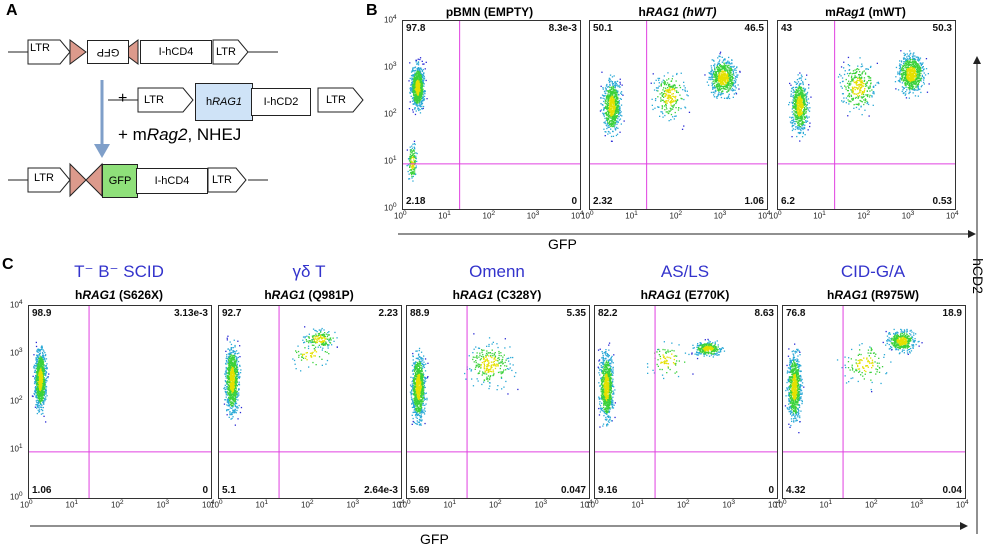  I want to click on bottom-1-xtick: 10⁰, so click(26, 504).